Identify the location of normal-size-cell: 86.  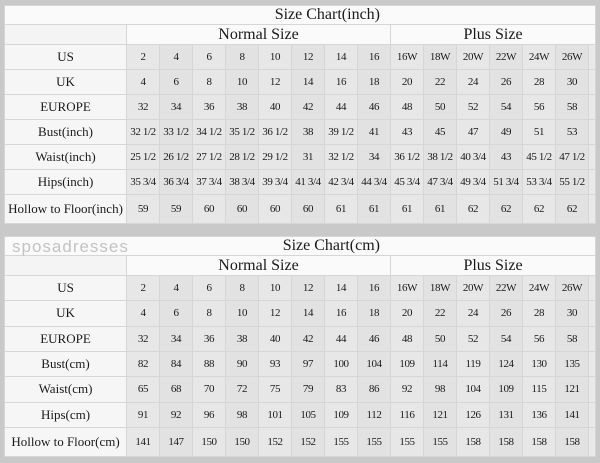
(374, 389).